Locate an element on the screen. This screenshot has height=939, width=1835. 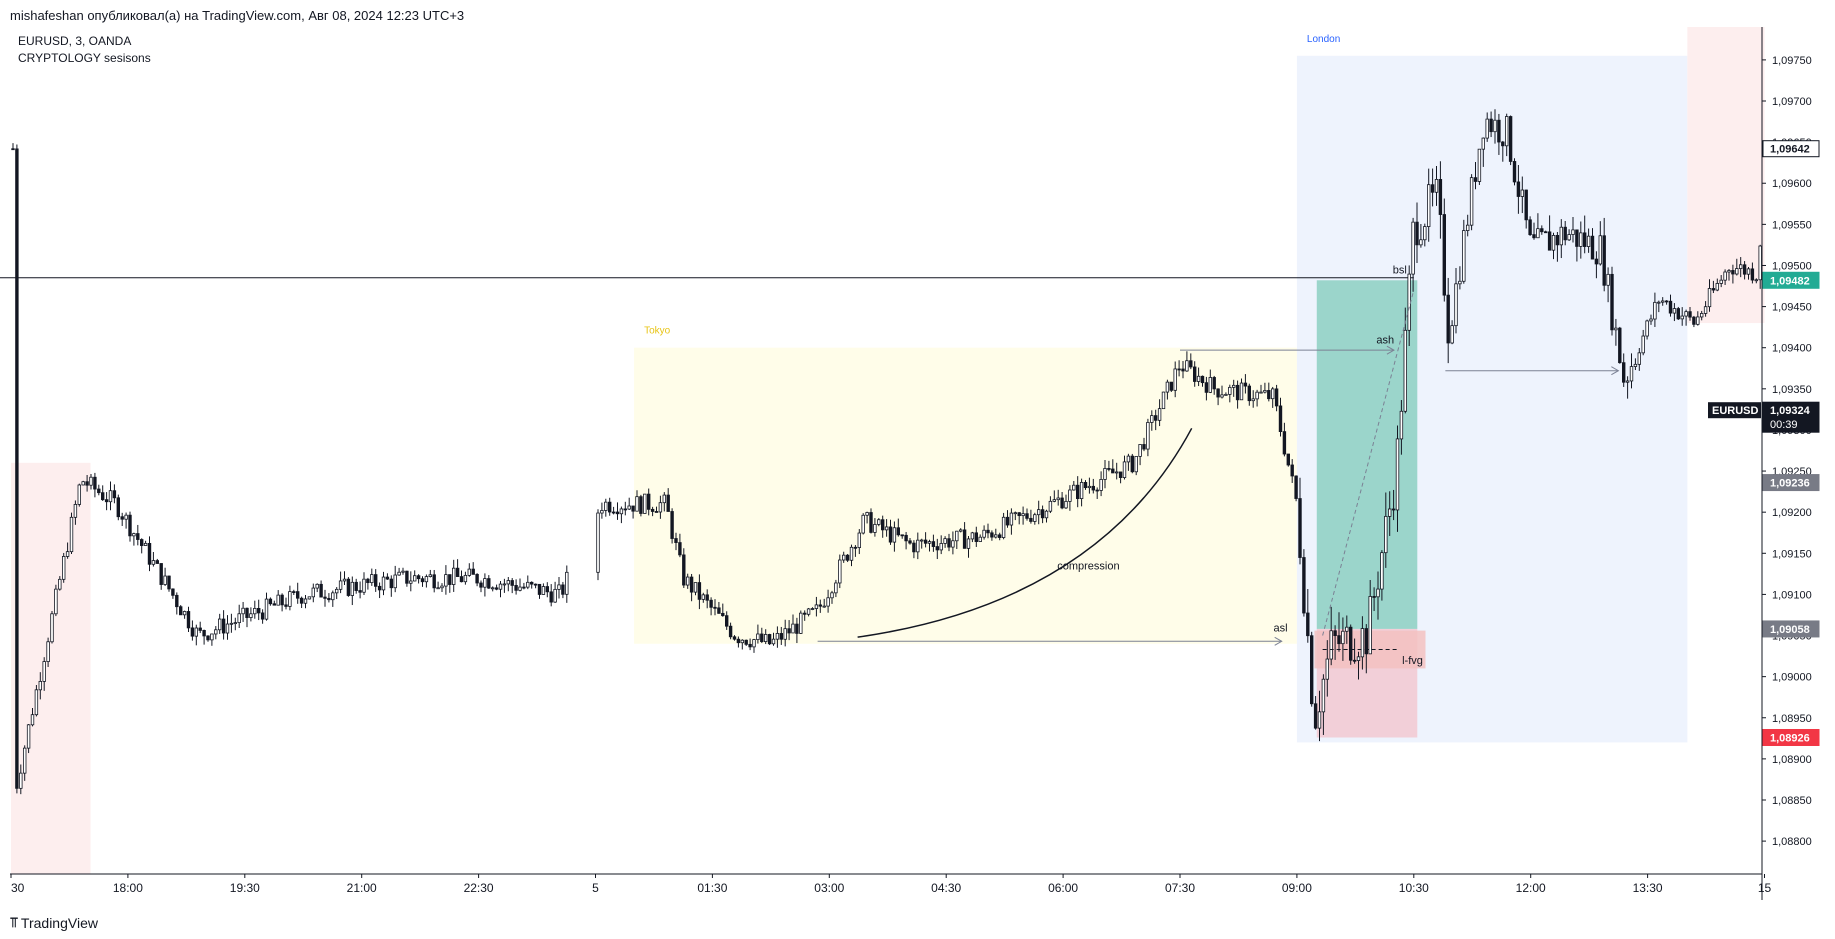
annotation-asl: asl is located at coordinates (1281, 628).